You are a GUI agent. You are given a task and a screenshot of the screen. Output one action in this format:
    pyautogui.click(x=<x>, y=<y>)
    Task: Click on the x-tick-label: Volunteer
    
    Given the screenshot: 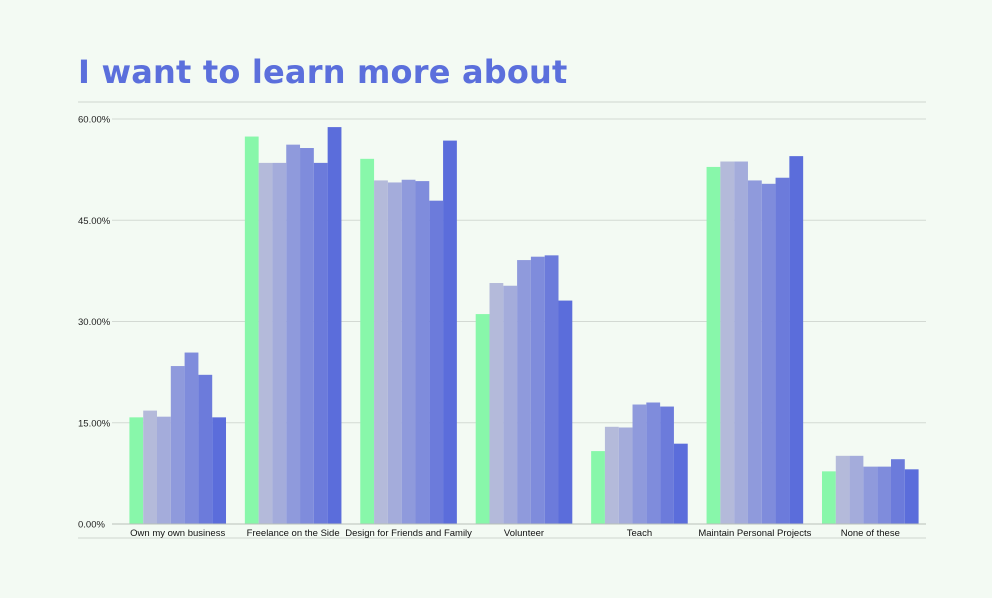 What is the action you would take?
    pyautogui.click(x=524, y=533)
    